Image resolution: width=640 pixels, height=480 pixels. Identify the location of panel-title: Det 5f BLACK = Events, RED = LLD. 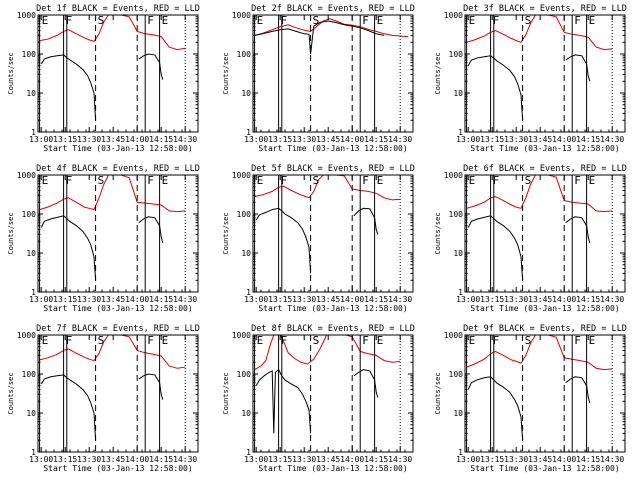
(333, 169).